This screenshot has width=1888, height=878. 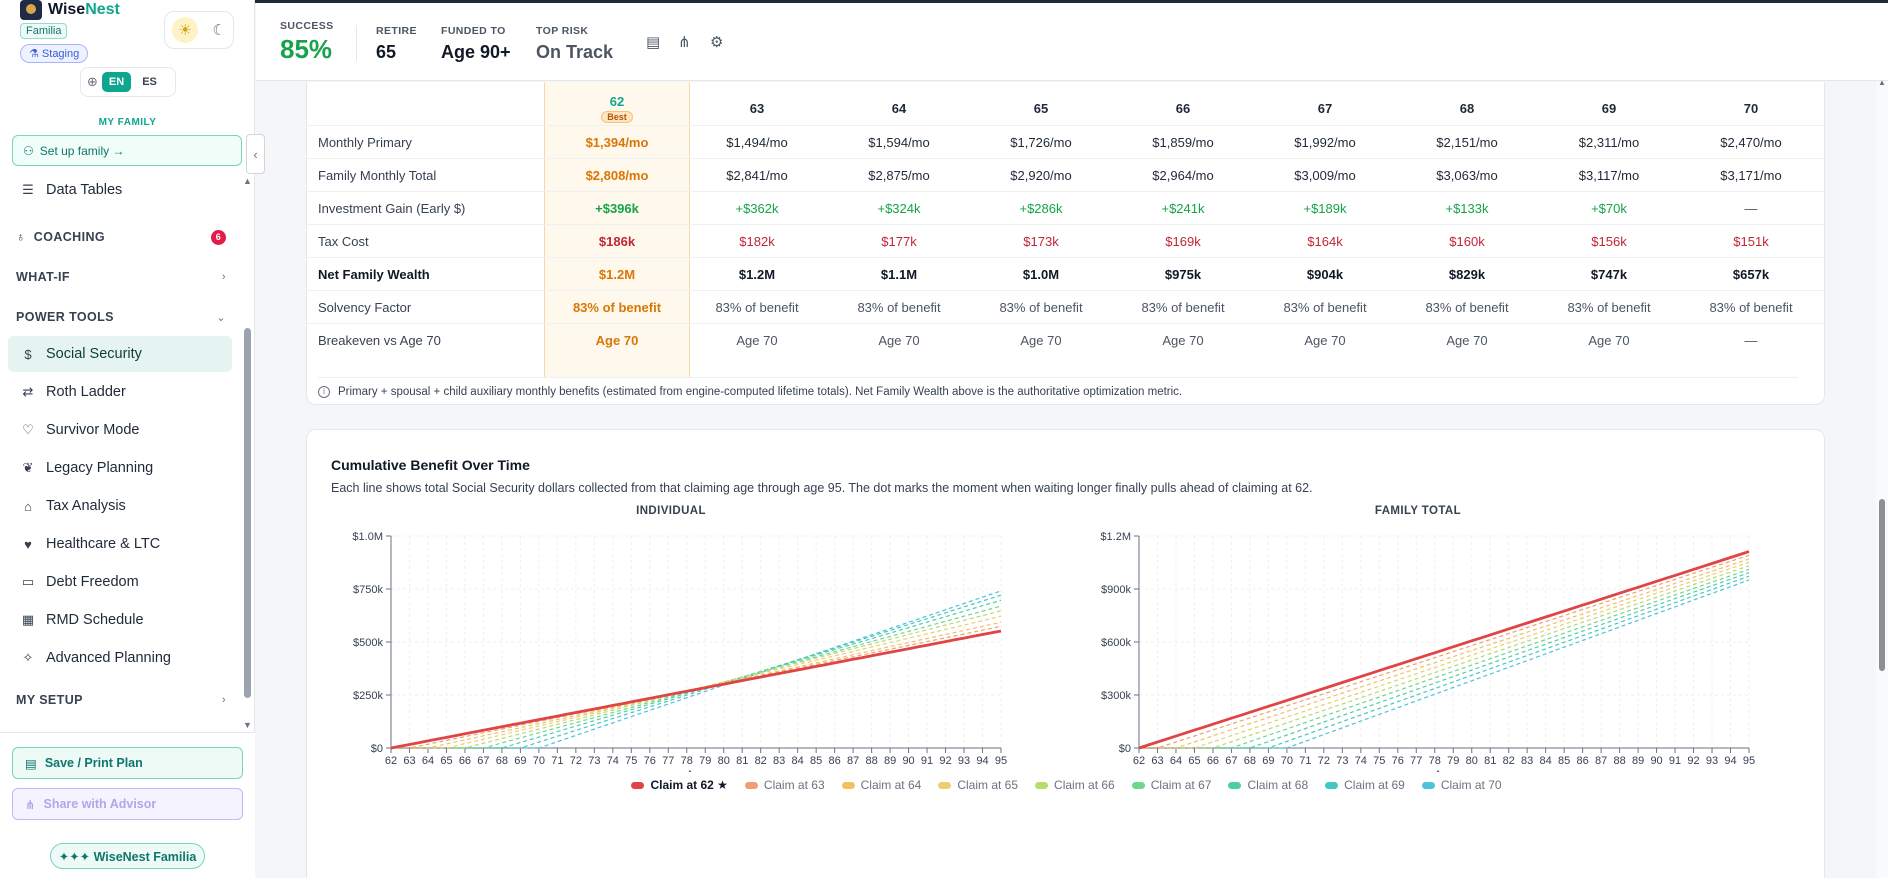 I want to click on table-cell: $3,117/mo, so click(x=1609, y=175).